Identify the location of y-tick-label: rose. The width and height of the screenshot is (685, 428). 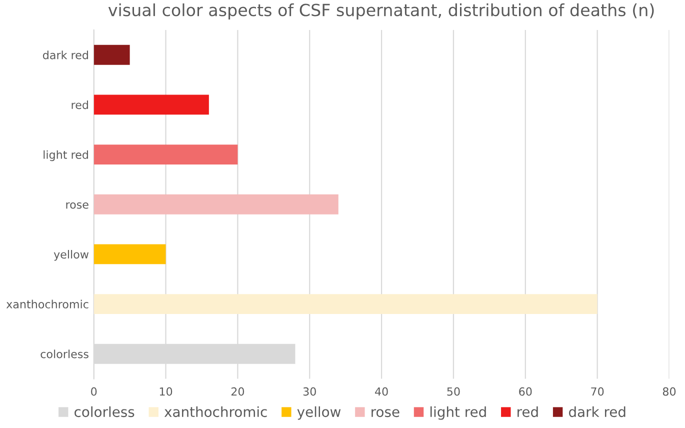
(77, 205).